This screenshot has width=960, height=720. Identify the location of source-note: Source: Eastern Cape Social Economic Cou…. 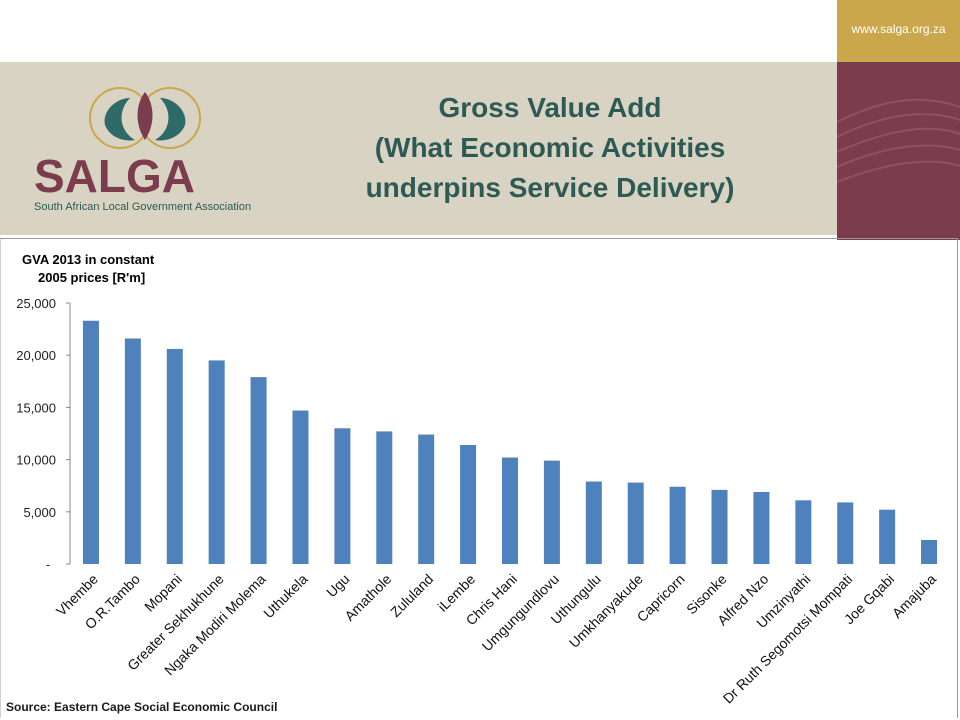
(142, 707).